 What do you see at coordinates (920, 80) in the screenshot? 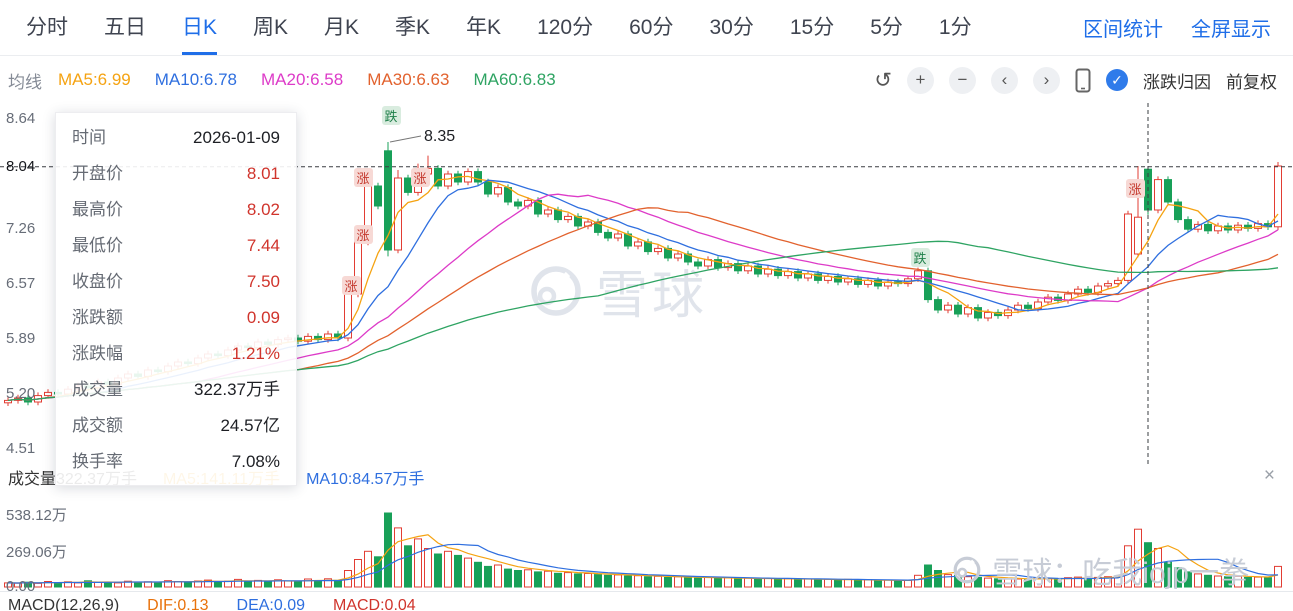
I see `zoom-in-button: +` at bounding box center [920, 80].